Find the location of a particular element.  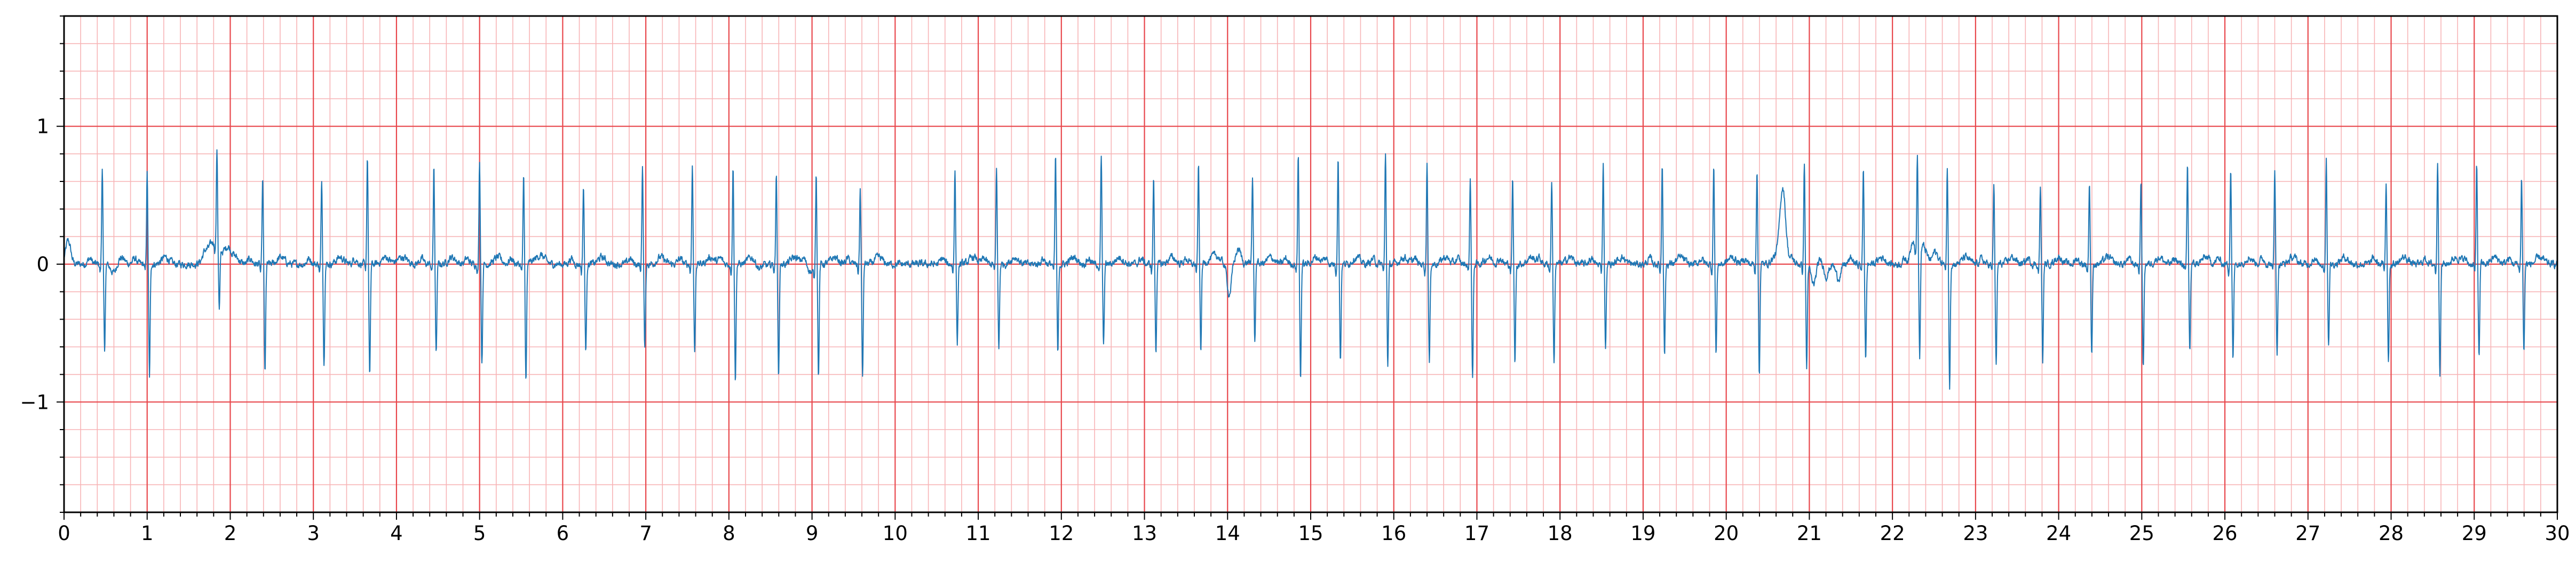

x-tick-label: 27 is located at coordinates (2307, 533).